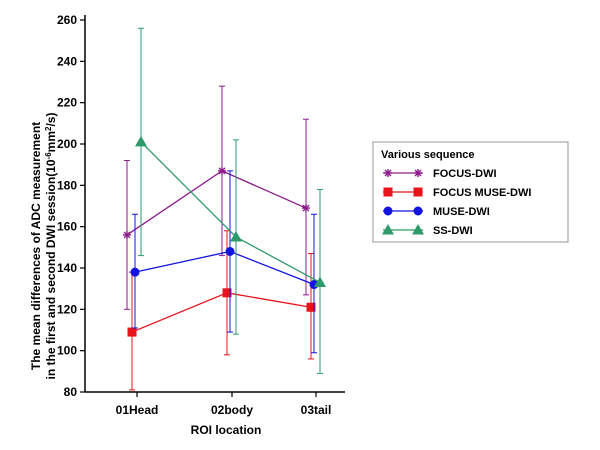 Image resolution: width=600 pixels, height=450 pixels. I want to click on legend-marker-focus-dwi-b-d2, so click(418, 173).